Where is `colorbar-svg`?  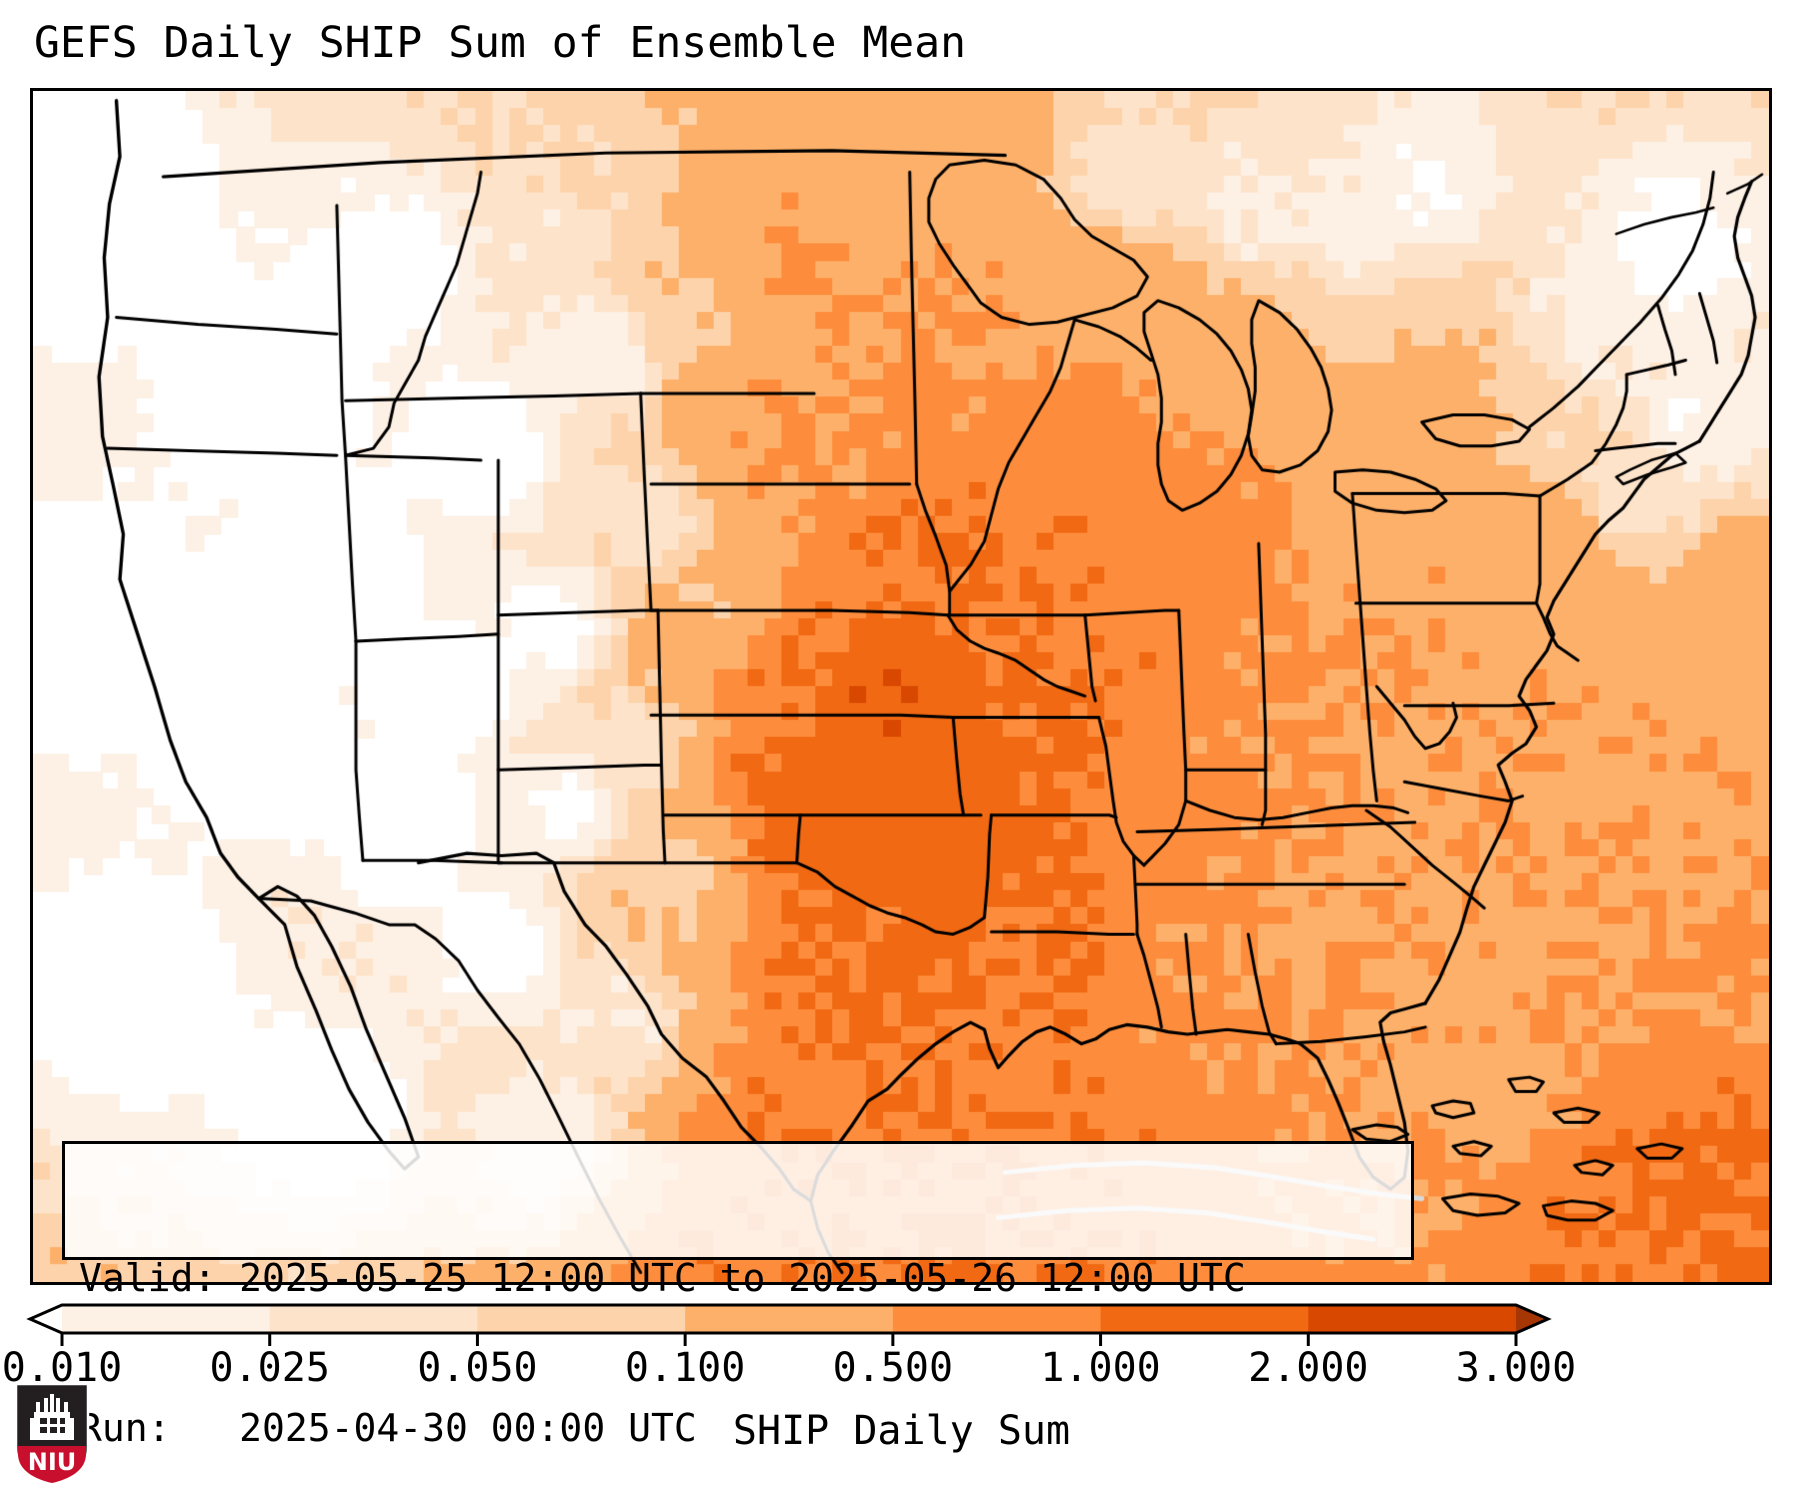 colorbar-svg is located at coordinates (789, 1324).